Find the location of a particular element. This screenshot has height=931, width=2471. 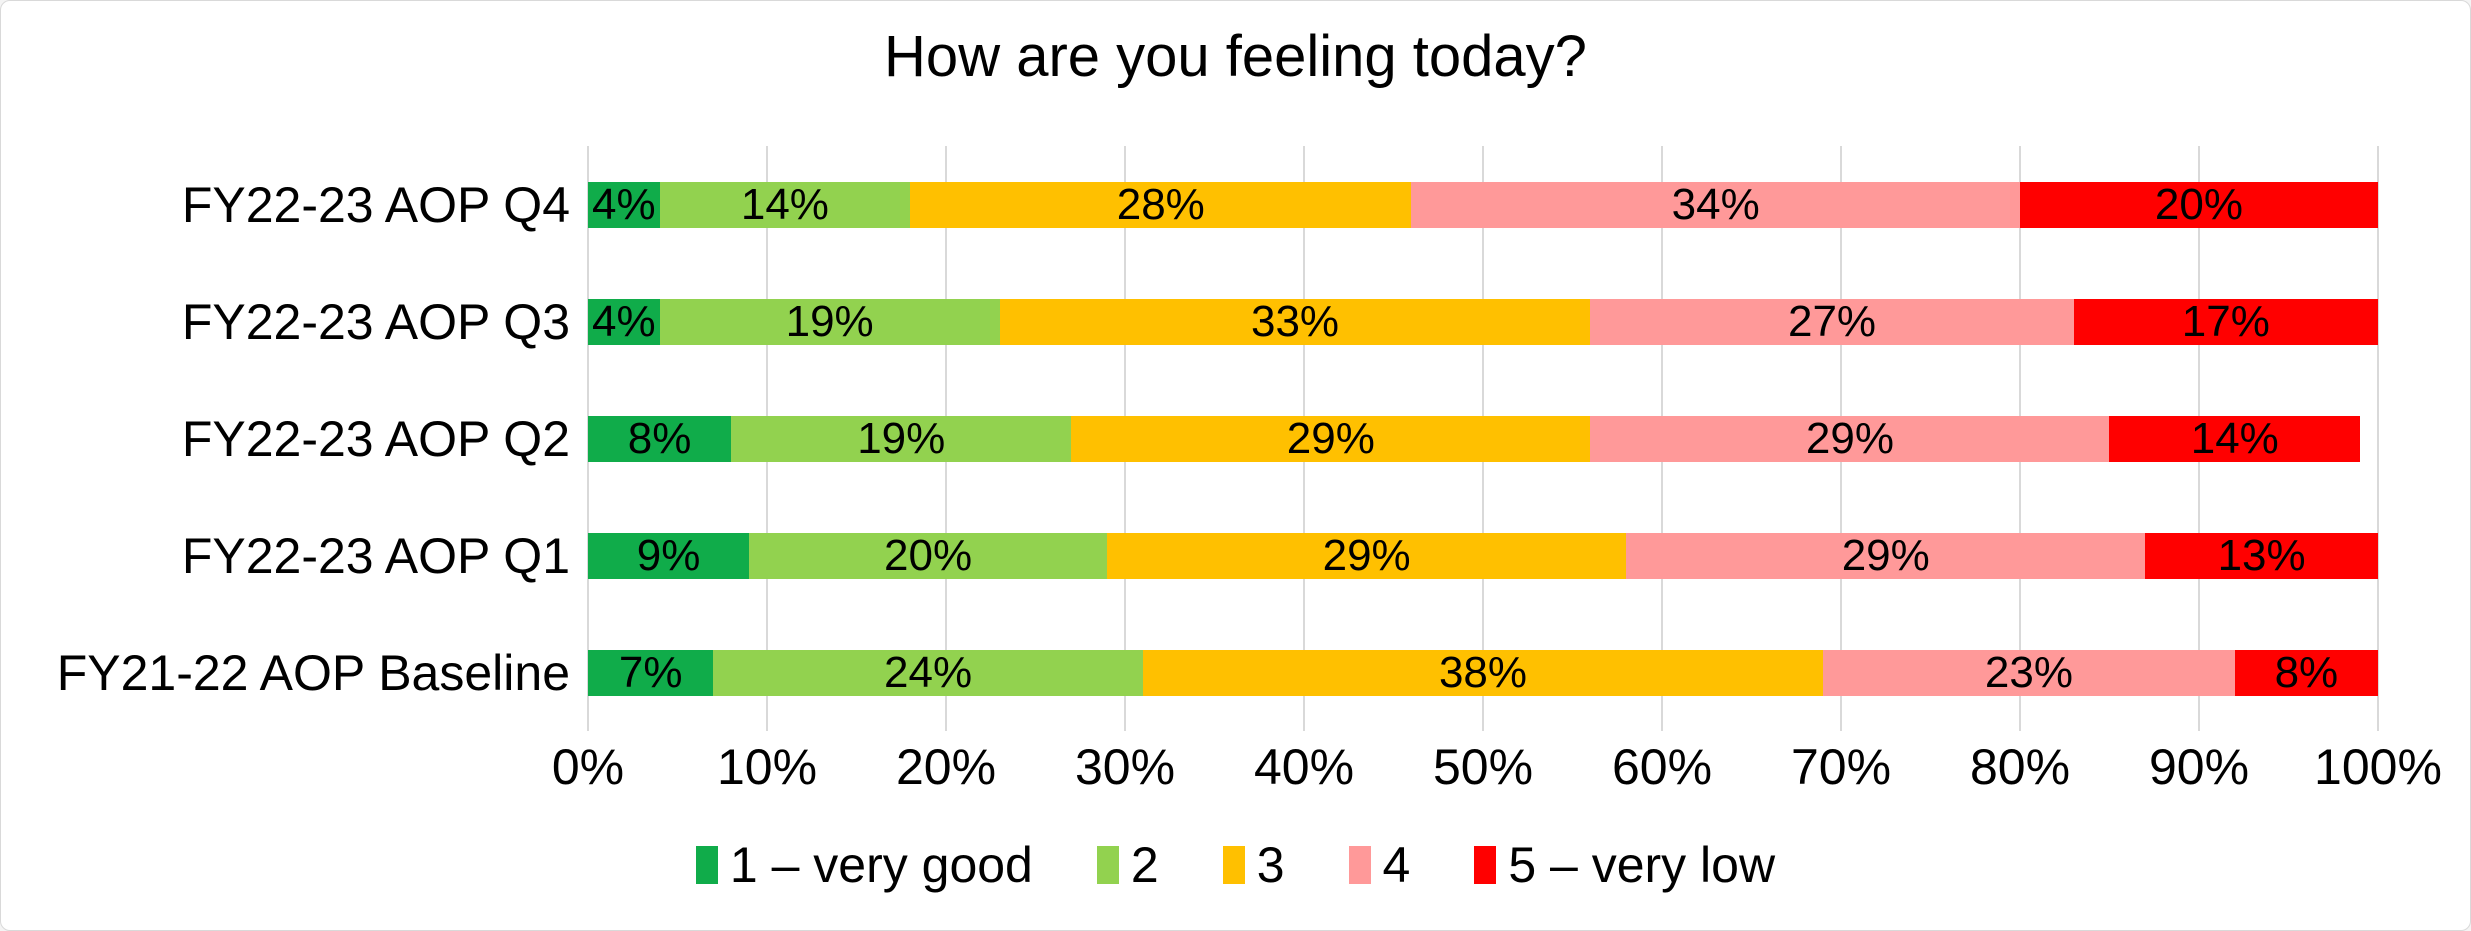

chart-title: How are you feeling today? is located at coordinates (1235, 56).